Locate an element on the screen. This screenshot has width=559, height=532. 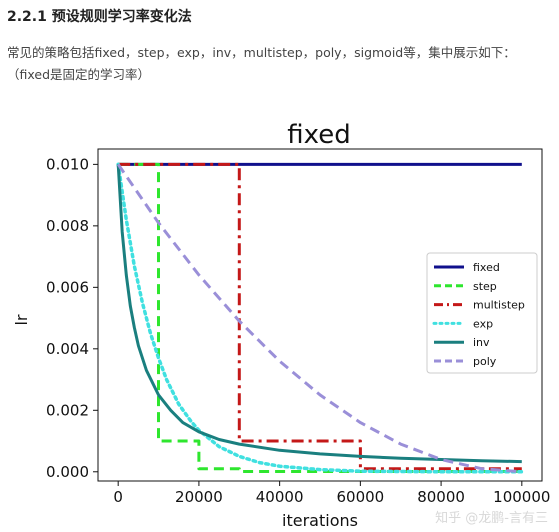
x-axis-label: iterations is located at coordinates (320, 520).